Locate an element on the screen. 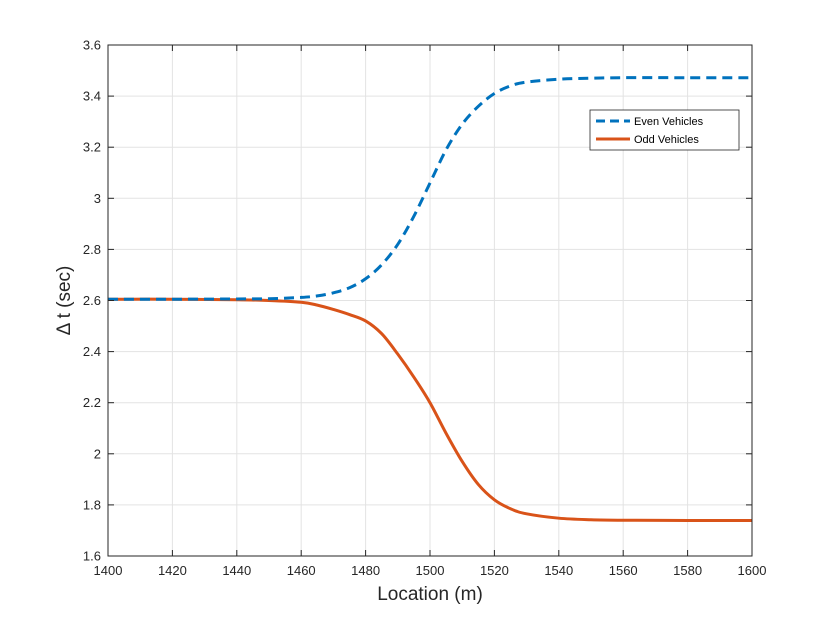 The height and width of the screenshot is (623, 830). x-tick-label: 1480 is located at coordinates (365, 570).